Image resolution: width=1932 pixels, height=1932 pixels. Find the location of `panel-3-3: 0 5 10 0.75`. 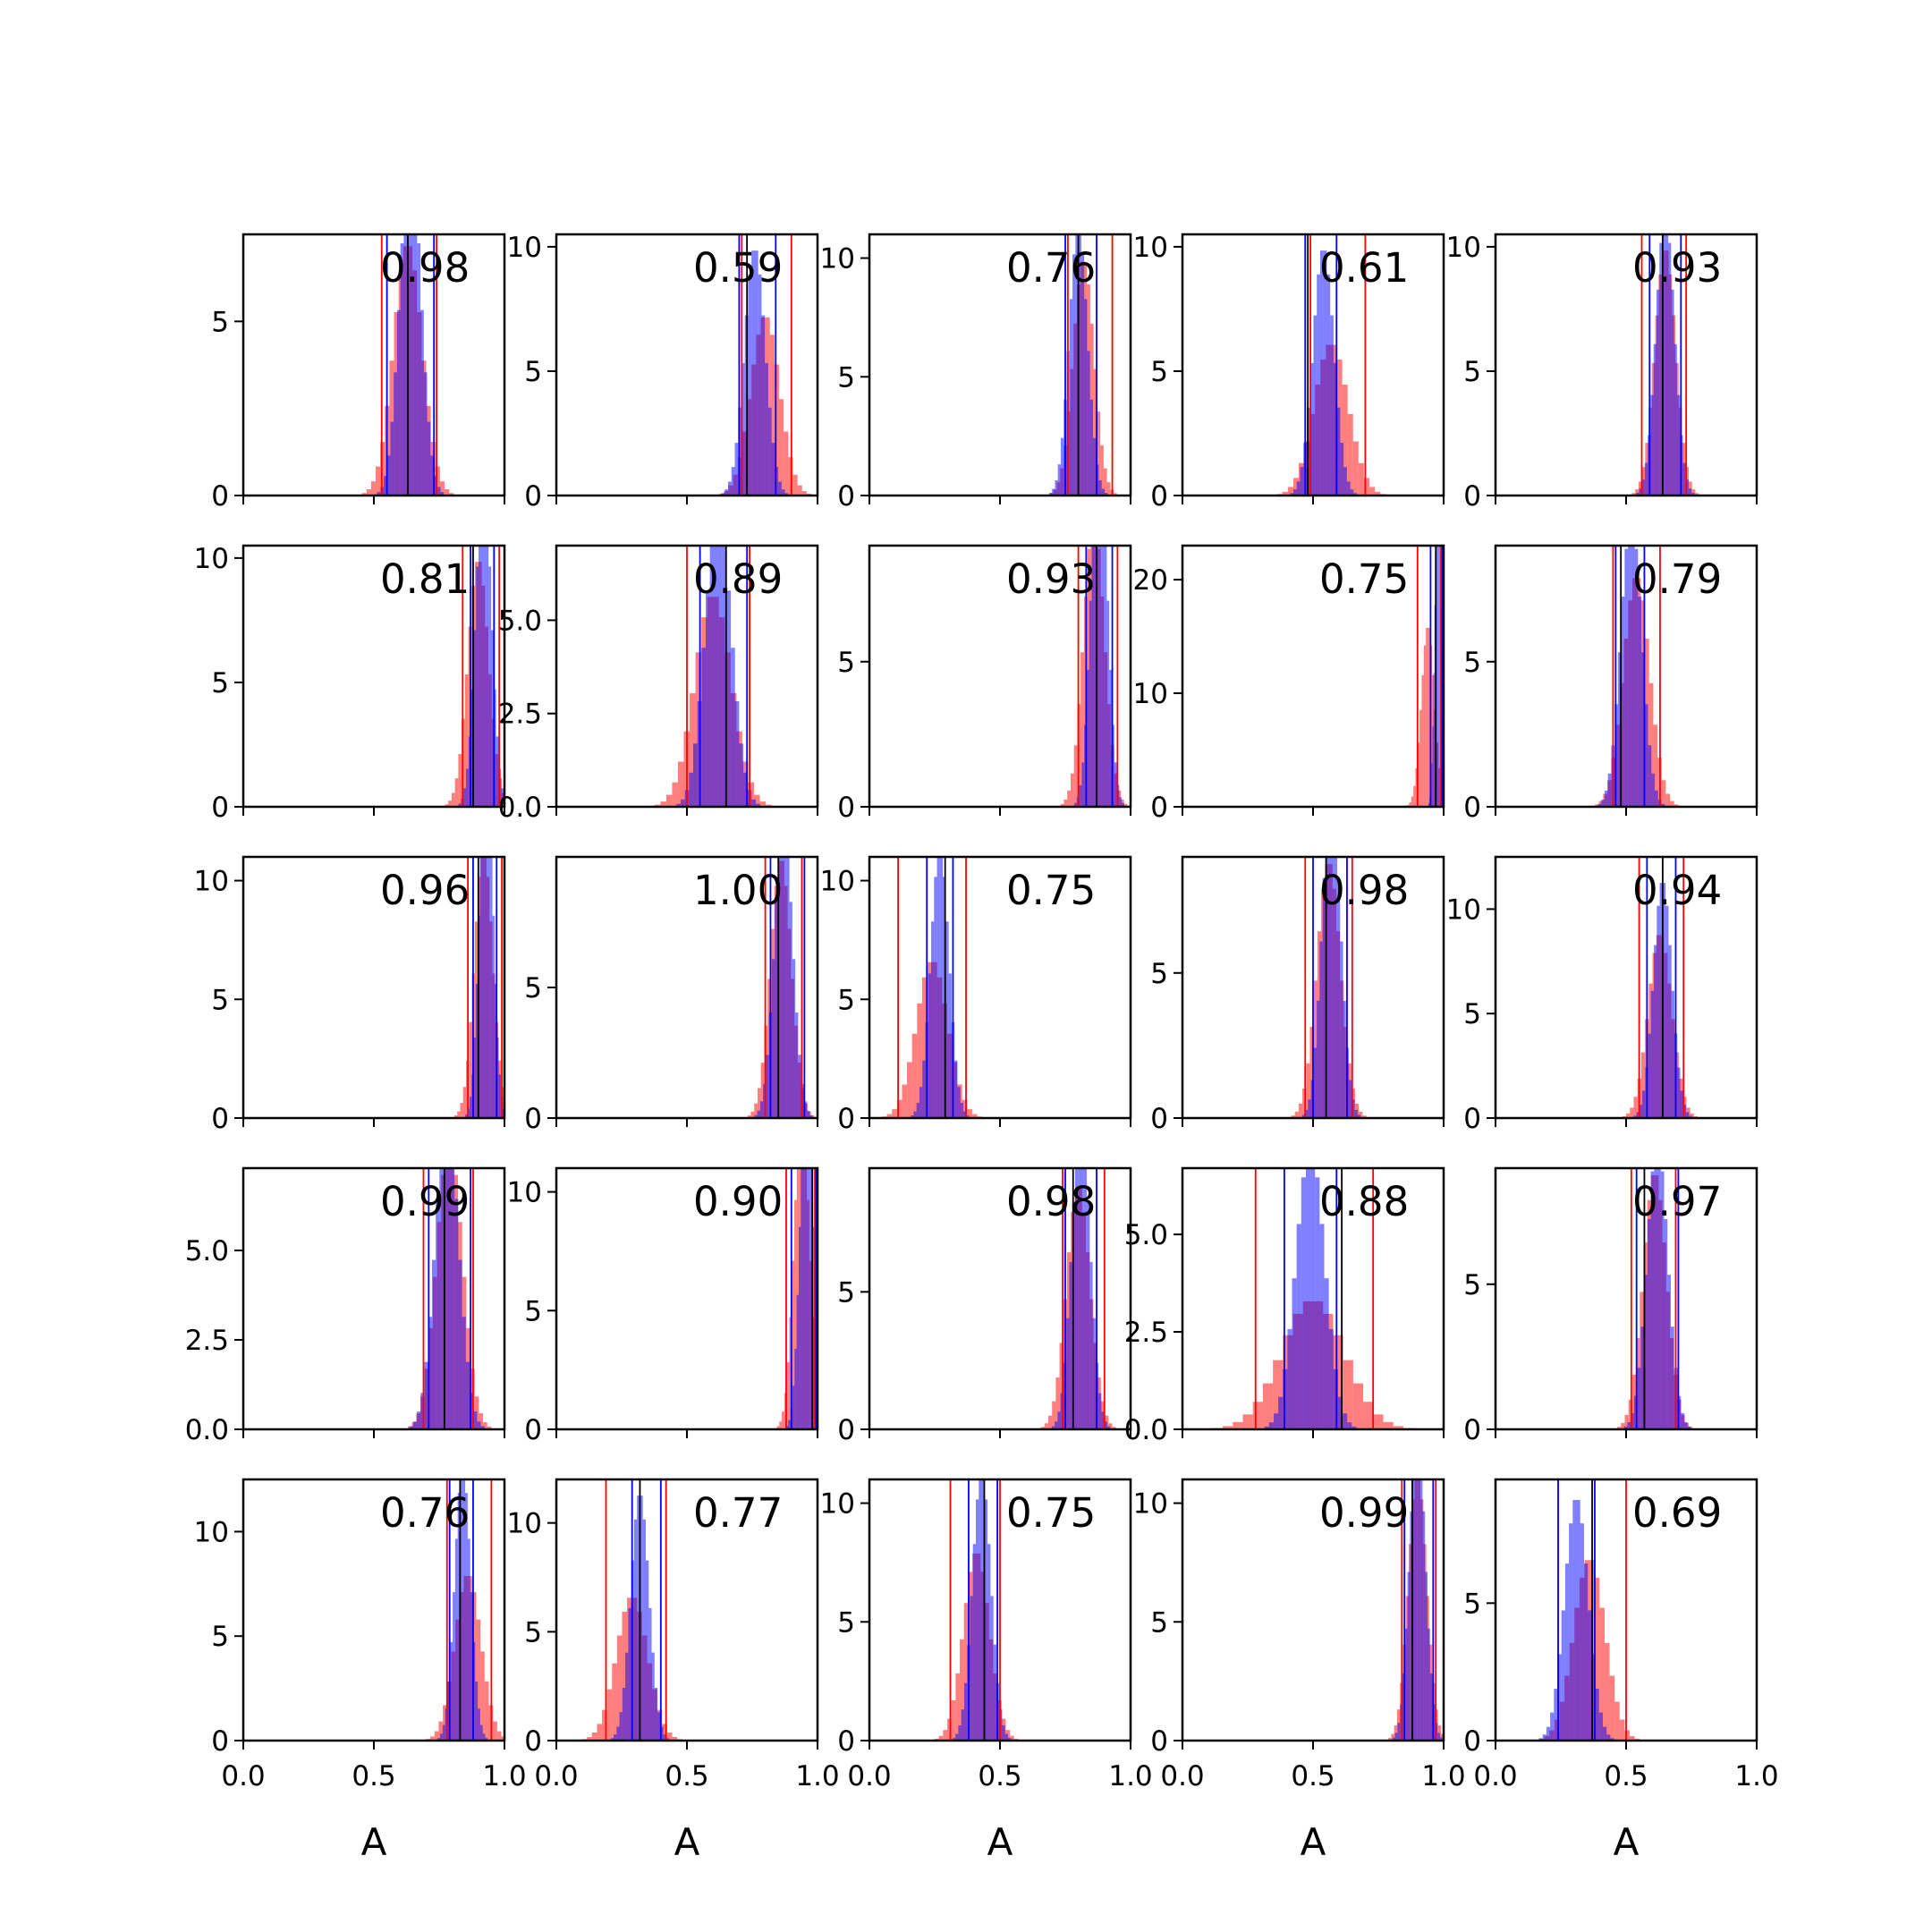

panel-3-3: 0 5 10 0.75 is located at coordinates (976, 995).